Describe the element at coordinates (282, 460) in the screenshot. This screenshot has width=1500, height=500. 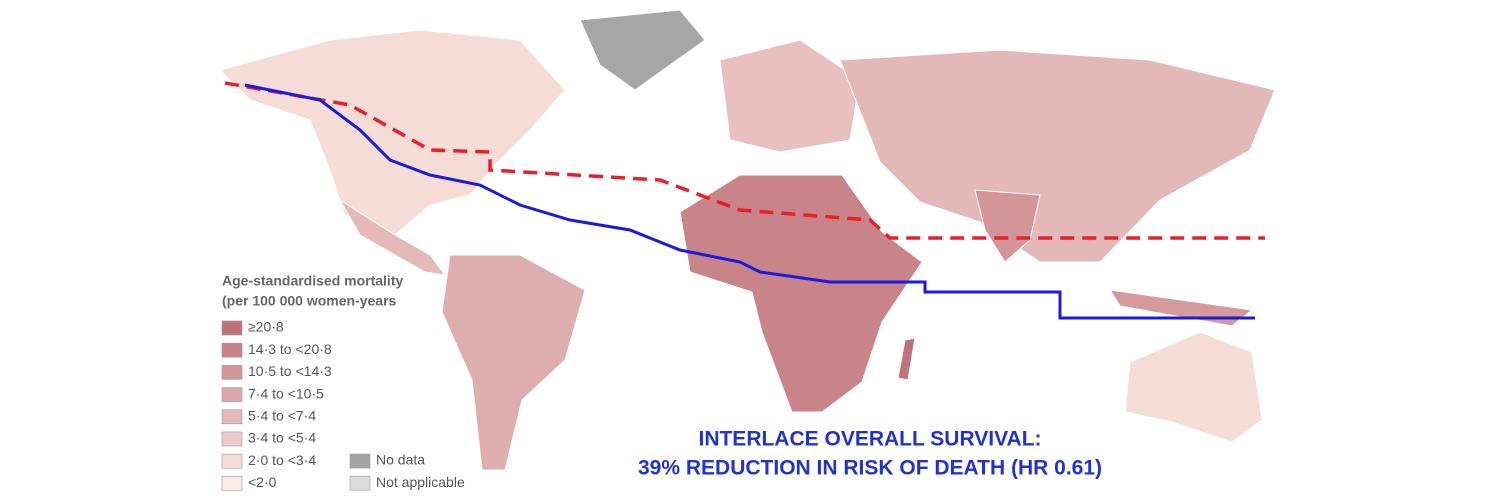
I see `legend-label: 2·0 to <3·4` at that location.